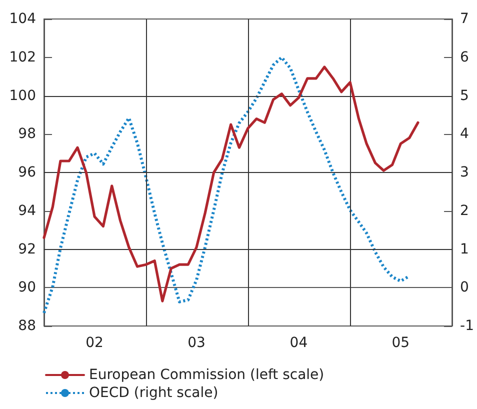  What do you see at coordinates (27, 172) in the screenshot?
I see `y-tick-label: 96` at bounding box center [27, 172].